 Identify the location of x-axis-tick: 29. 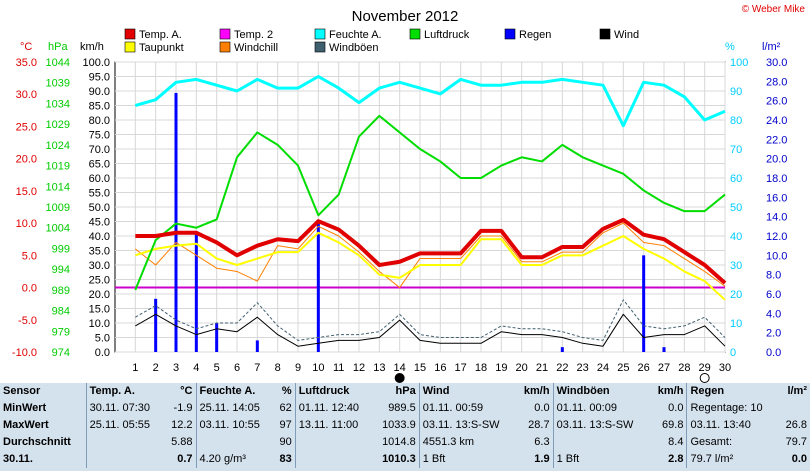
(705, 368).